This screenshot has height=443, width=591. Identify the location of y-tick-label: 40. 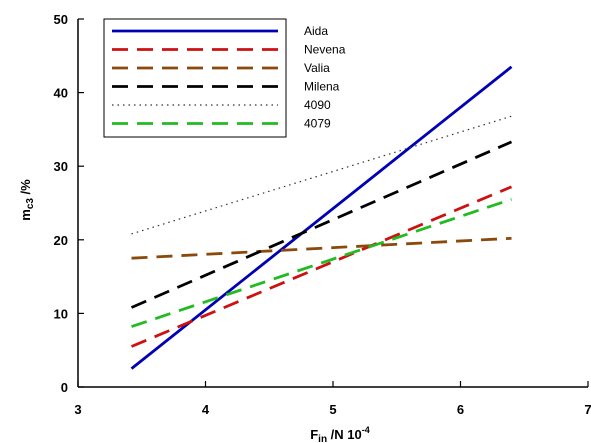
(61, 93).